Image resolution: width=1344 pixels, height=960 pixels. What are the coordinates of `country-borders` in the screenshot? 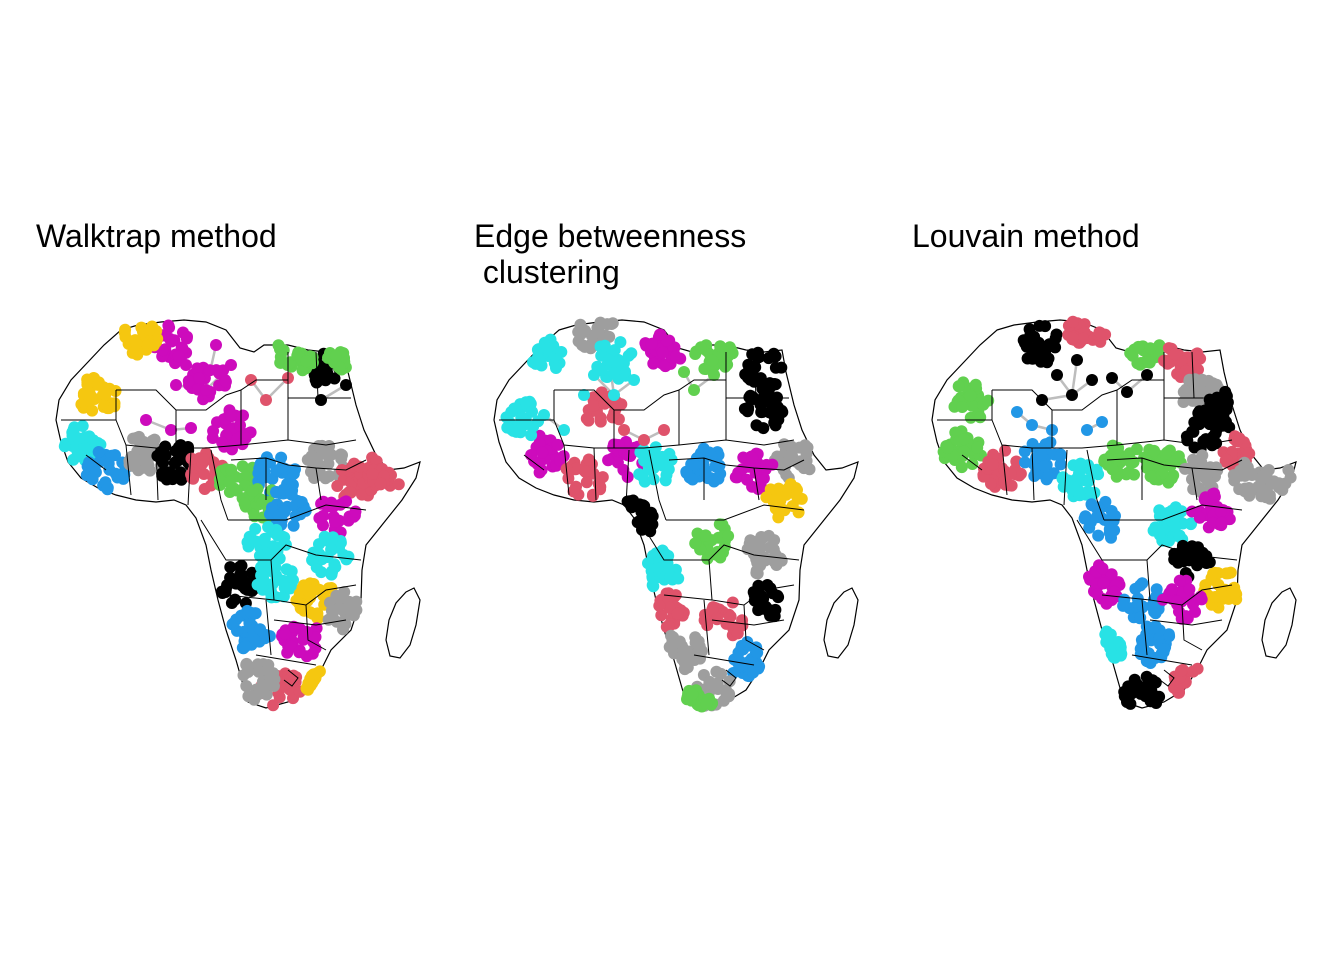 It's located at (1090, 519).